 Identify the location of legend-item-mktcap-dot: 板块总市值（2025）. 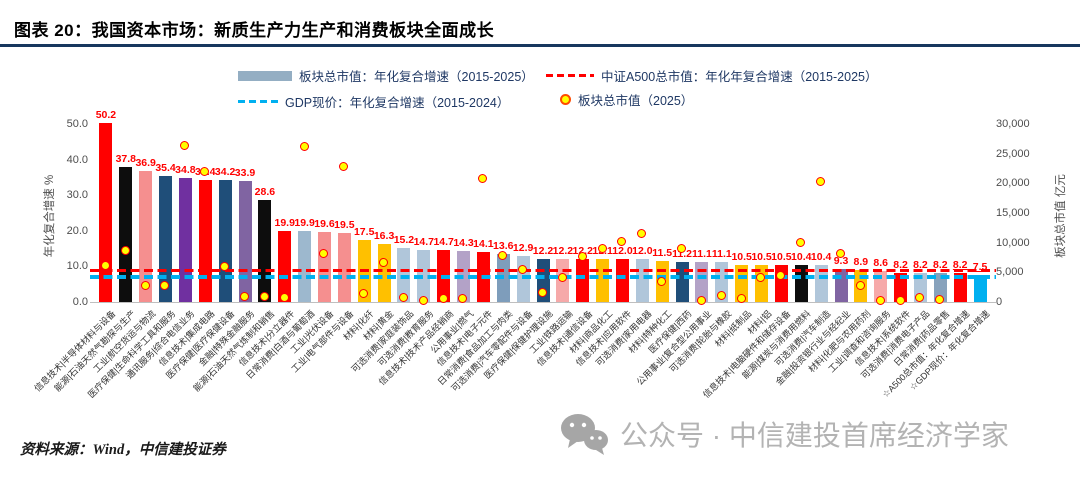
(619, 99).